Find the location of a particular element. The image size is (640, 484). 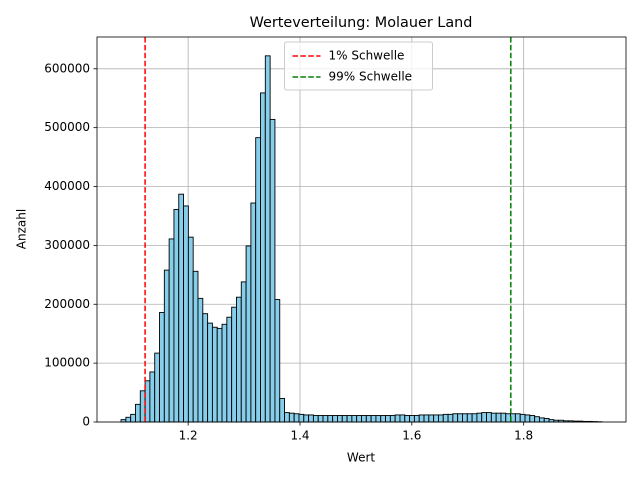

y-axis-label: Anzahl is located at coordinates (22, 229).